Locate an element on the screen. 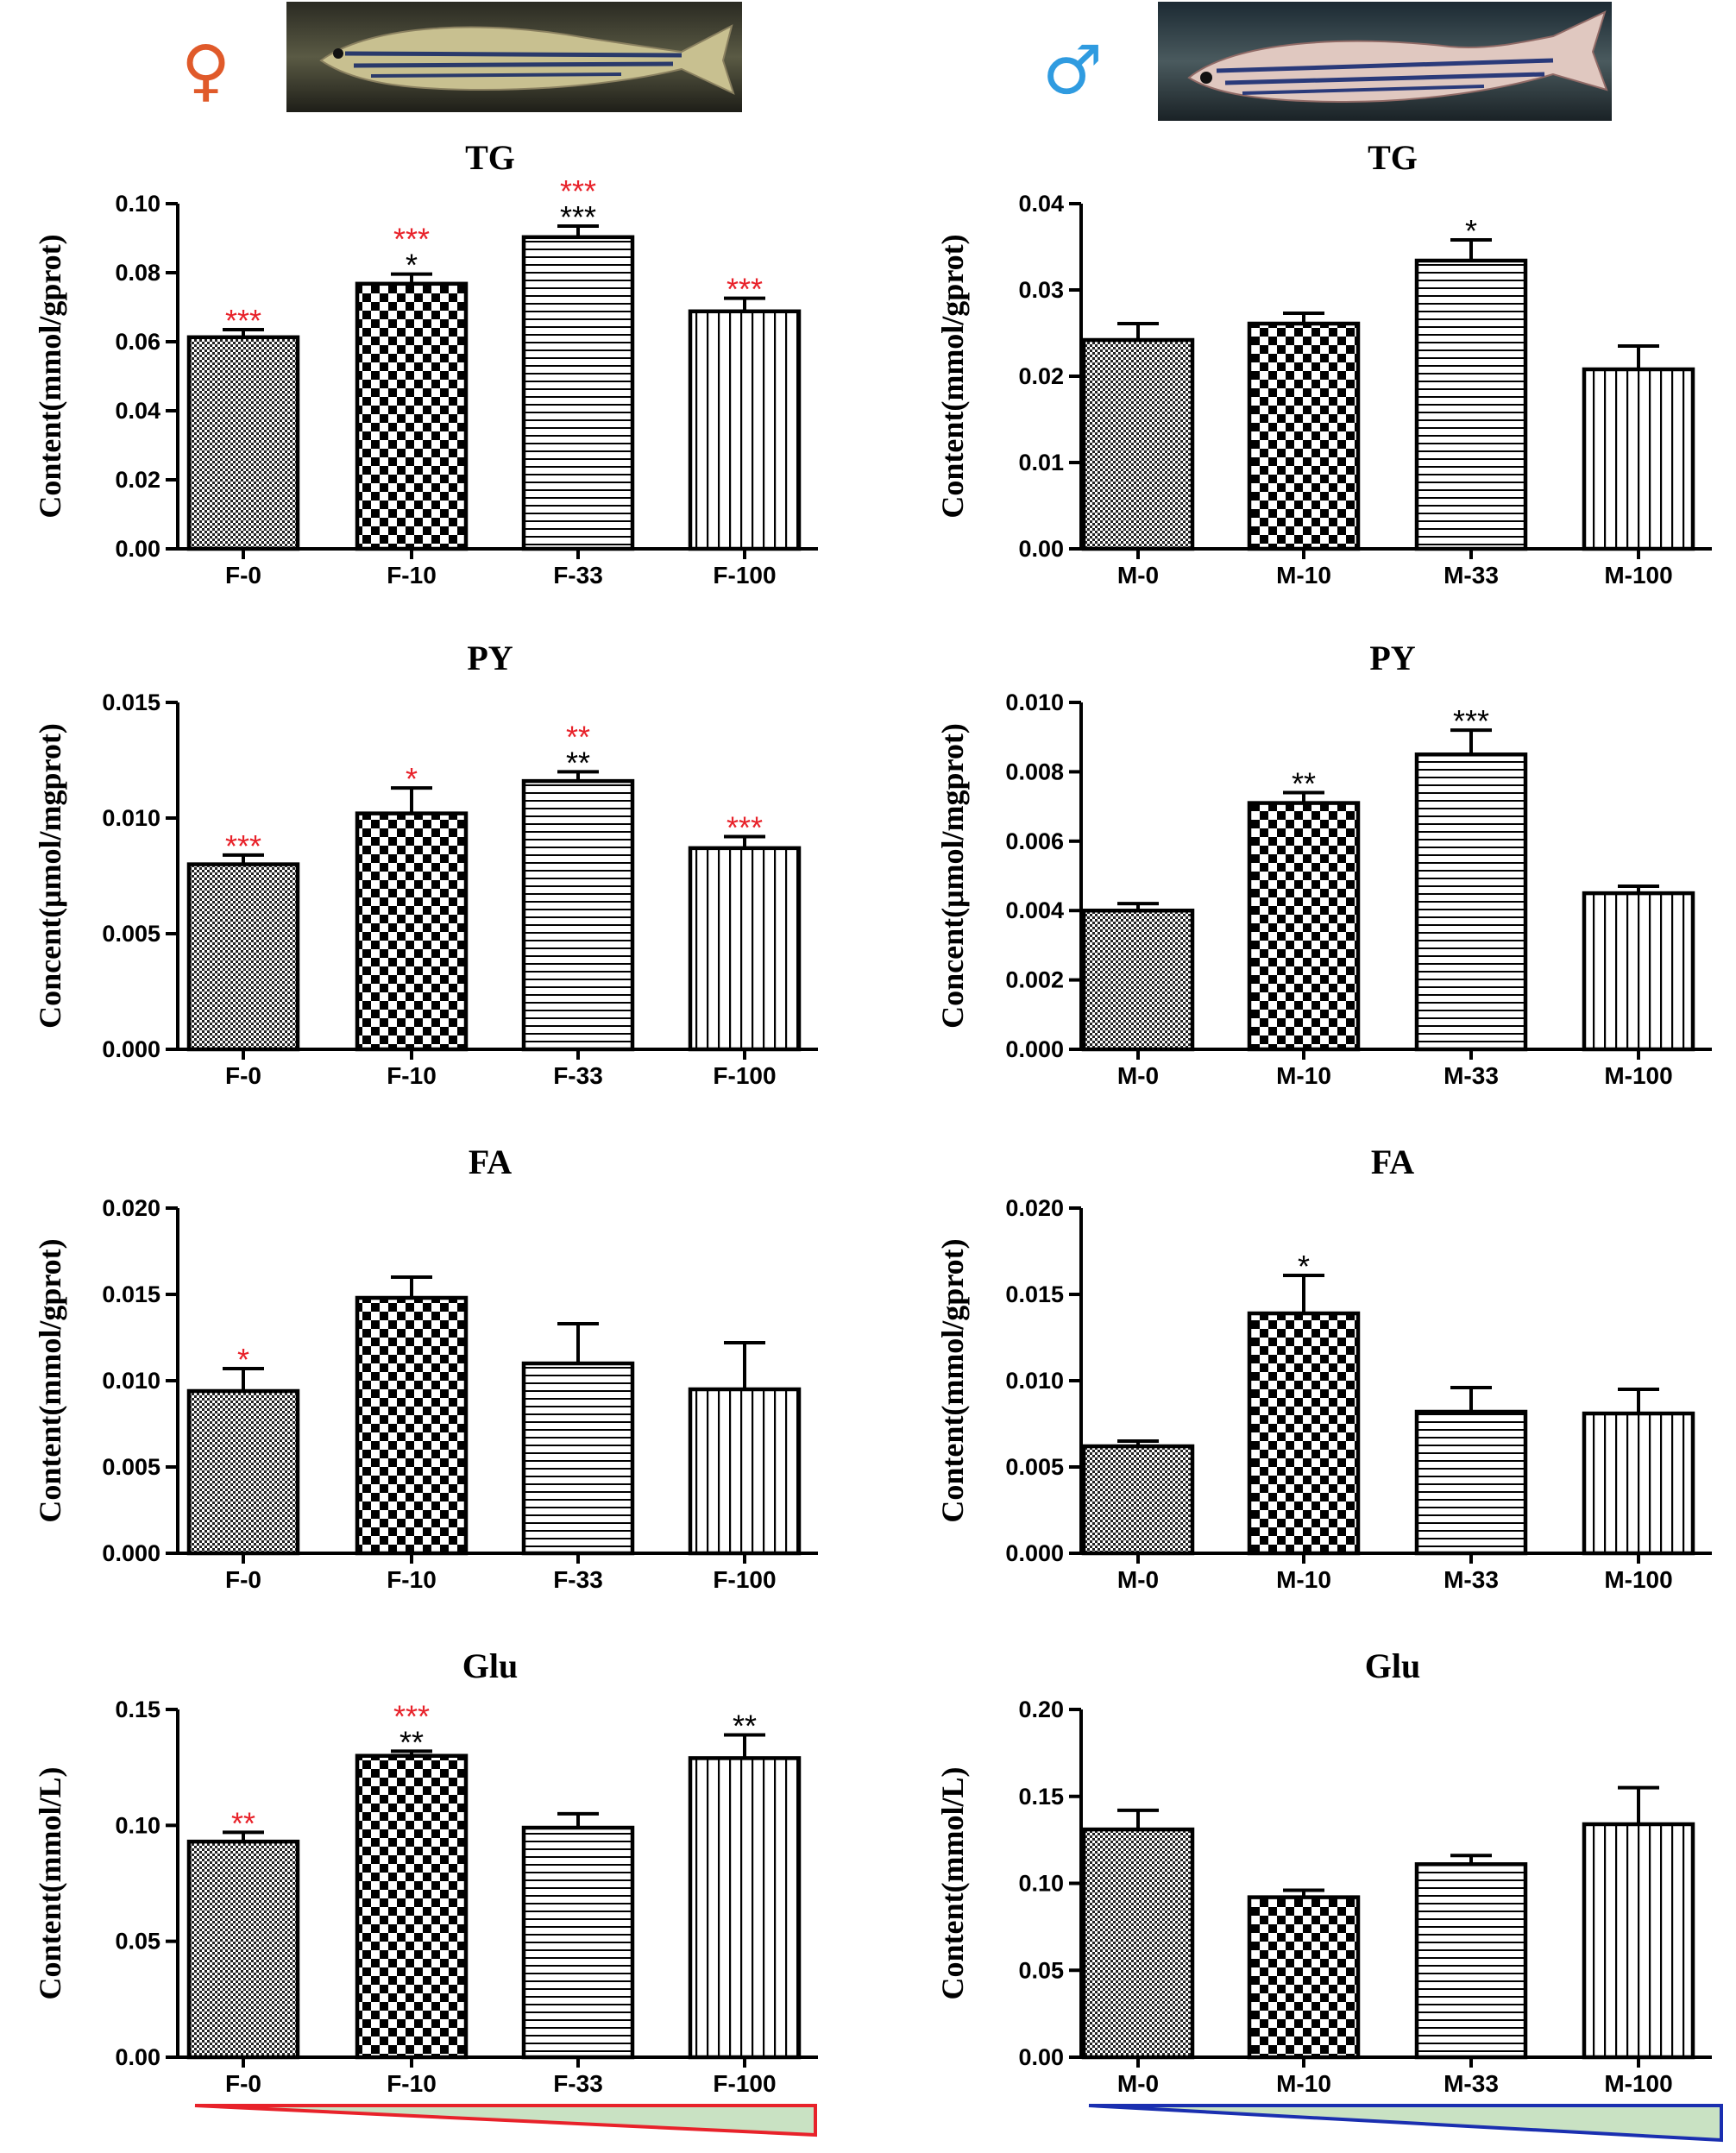 This screenshot has width=1736, height=2153. male-dose-gradient-wedge is located at coordinates (1405, 2123).